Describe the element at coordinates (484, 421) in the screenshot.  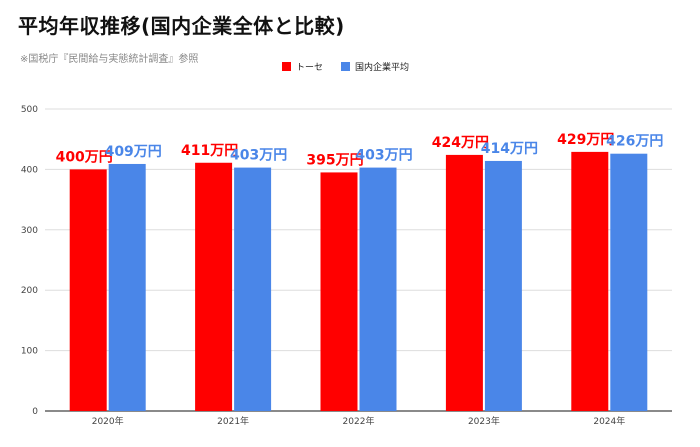
I see `x-tick-label: 2023年` at that location.